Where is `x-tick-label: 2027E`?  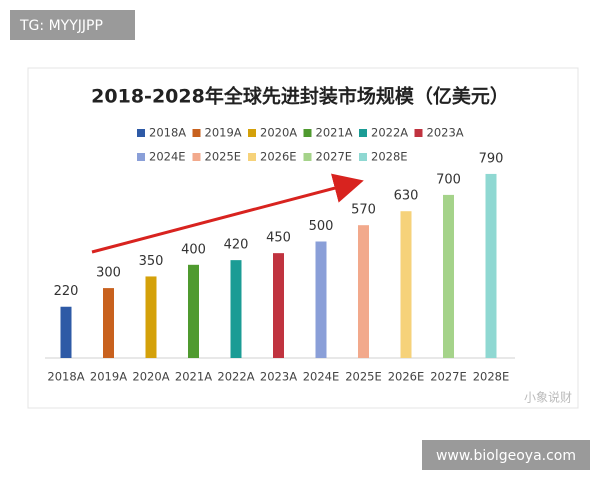 x-tick-label: 2027E is located at coordinates (448, 377).